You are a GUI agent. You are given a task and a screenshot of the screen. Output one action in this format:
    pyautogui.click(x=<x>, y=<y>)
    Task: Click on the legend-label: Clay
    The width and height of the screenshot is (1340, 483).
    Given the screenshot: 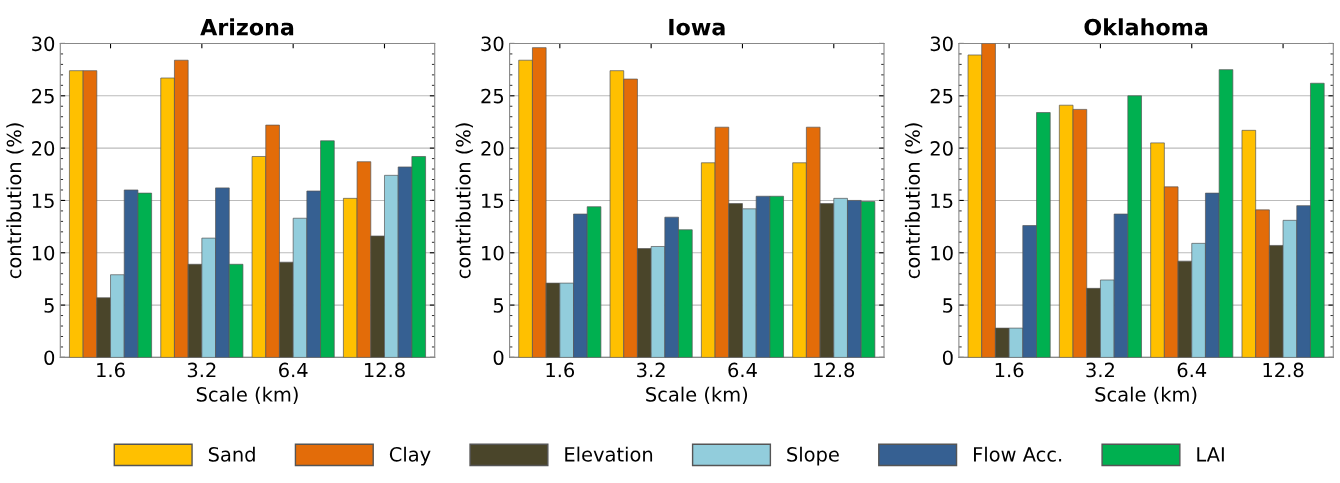 What is the action you would take?
    pyautogui.click(x=410, y=456)
    